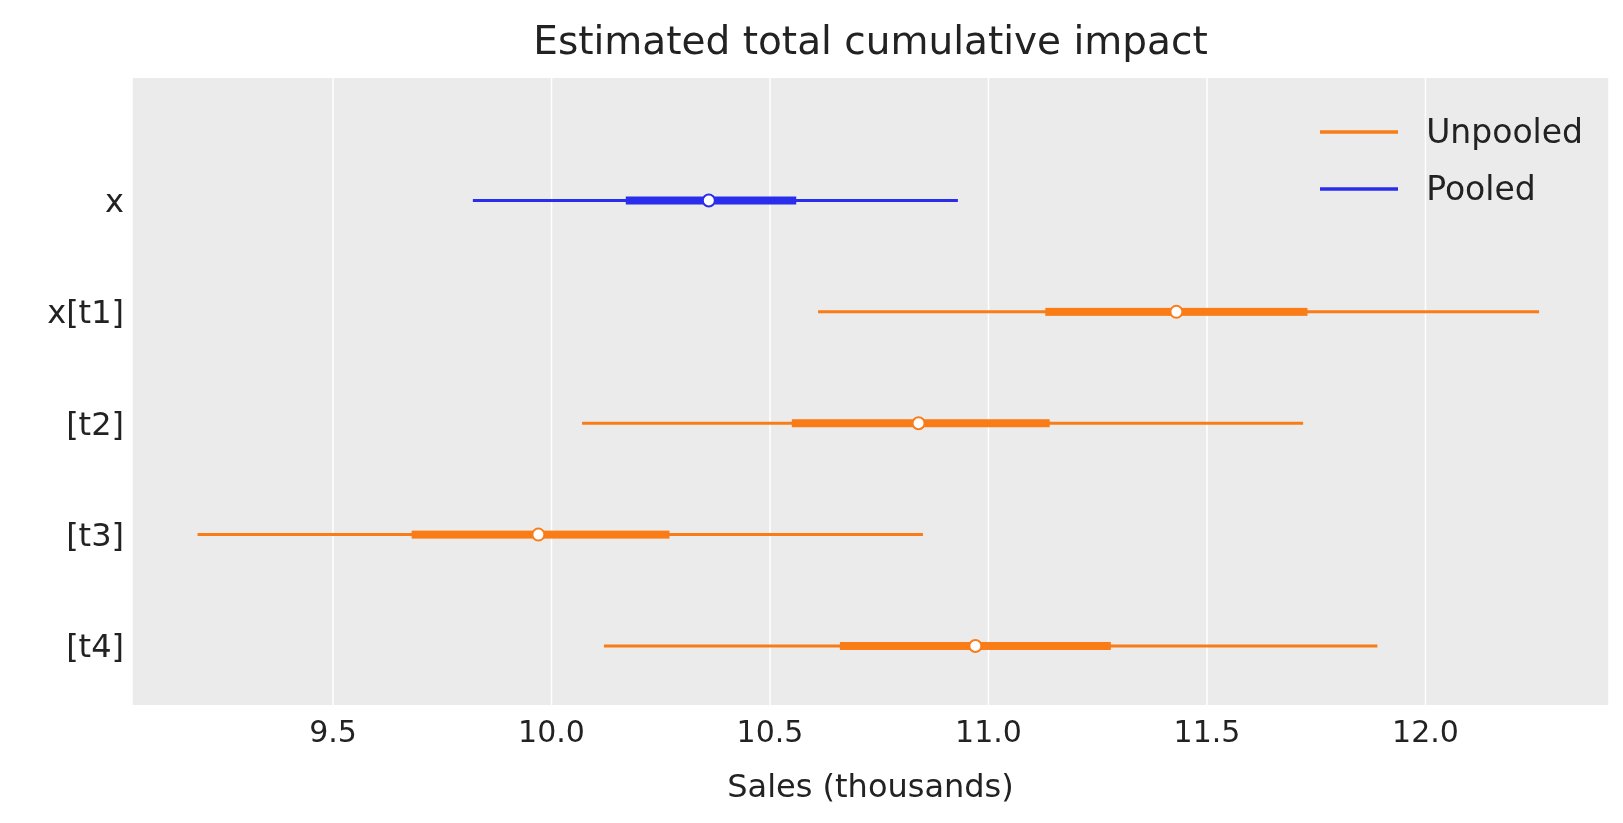 The width and height of the screenshot is (1623, 823). I want to click on x-tick-label: 12.0, so click(1425, 732).